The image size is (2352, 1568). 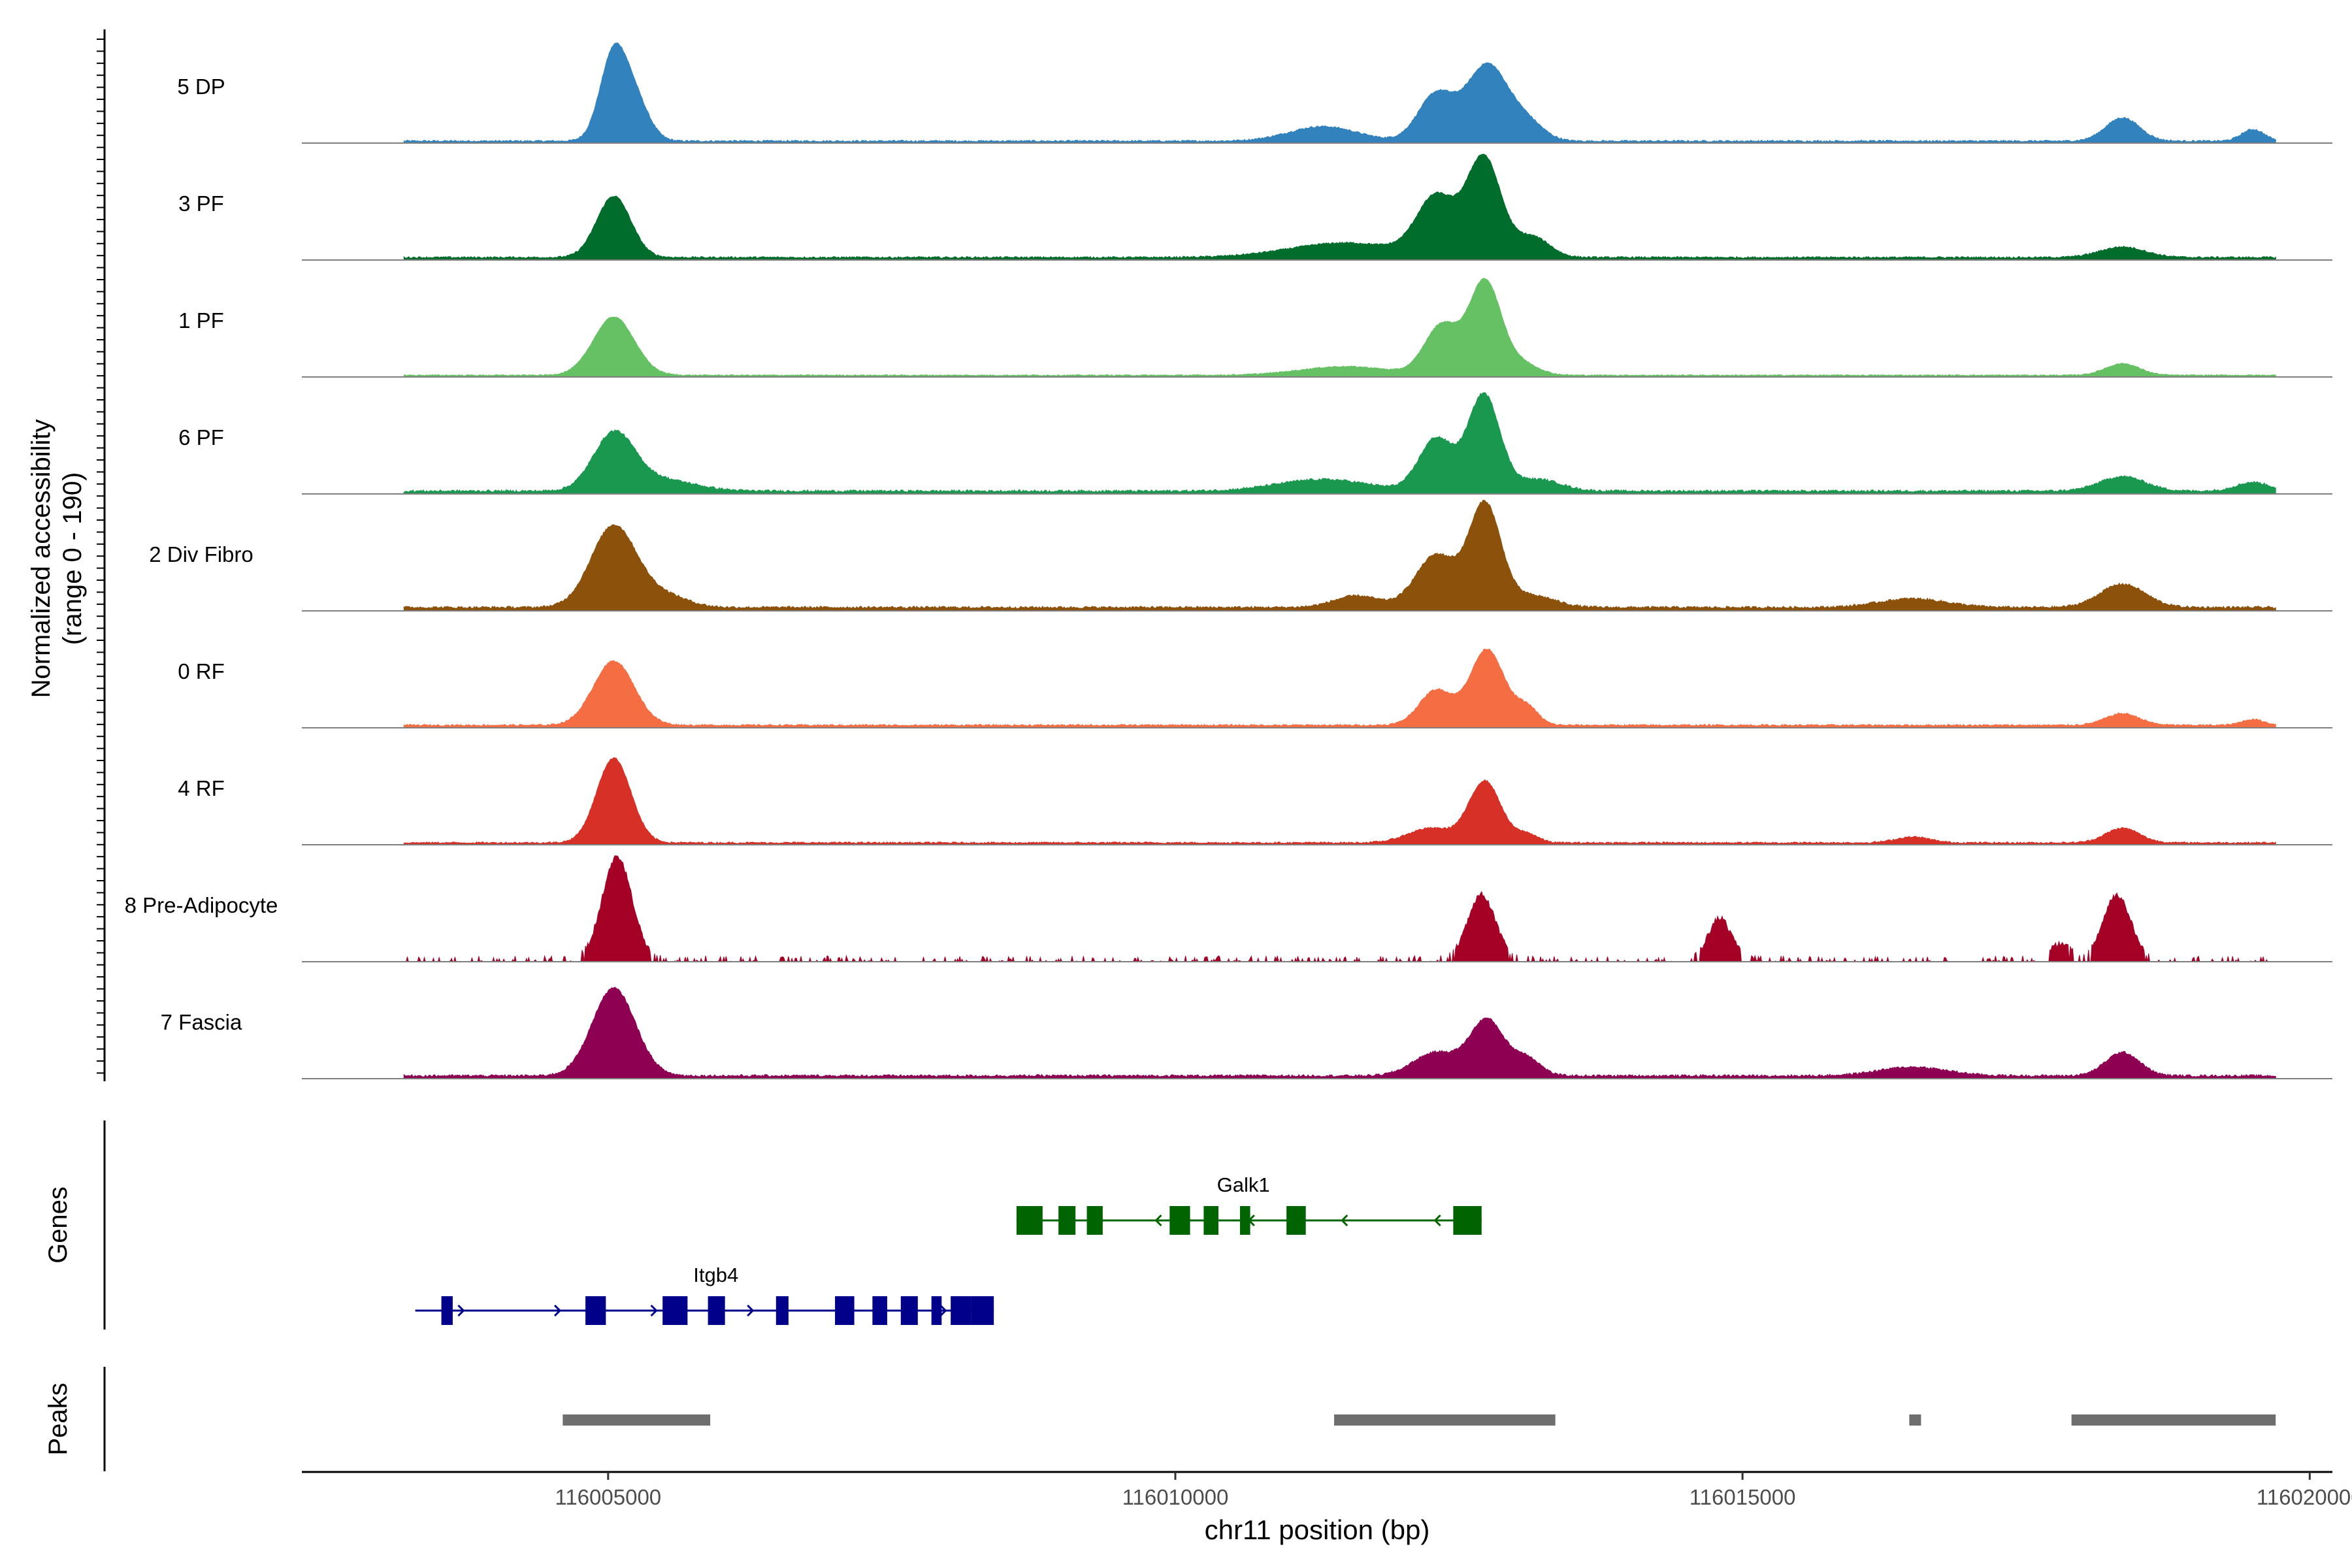 I want to click on track-9: 7 Fascia, so click(x=1246, y=1033).